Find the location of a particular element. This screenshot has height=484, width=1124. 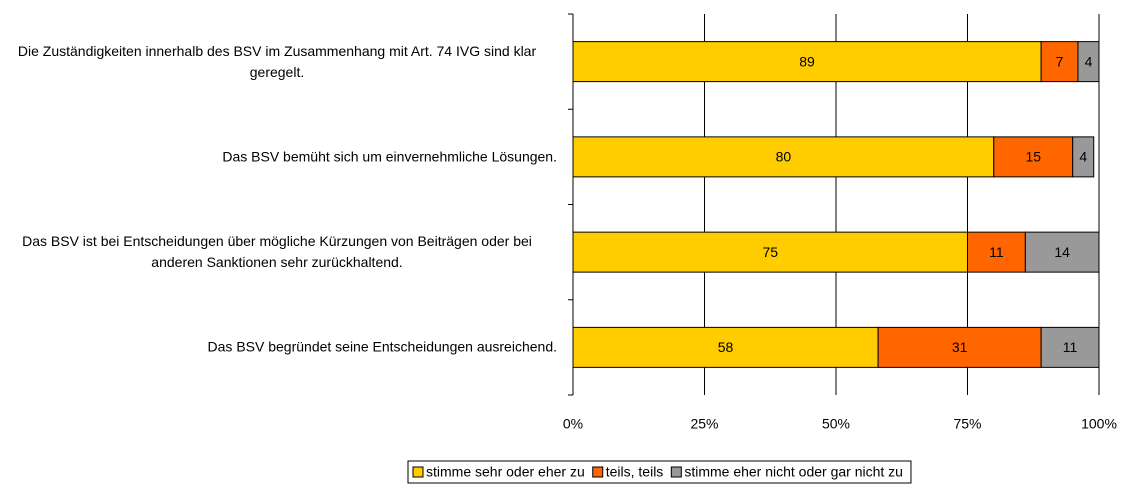

x-tick-label: 75% is located at coordinates (967, 424).